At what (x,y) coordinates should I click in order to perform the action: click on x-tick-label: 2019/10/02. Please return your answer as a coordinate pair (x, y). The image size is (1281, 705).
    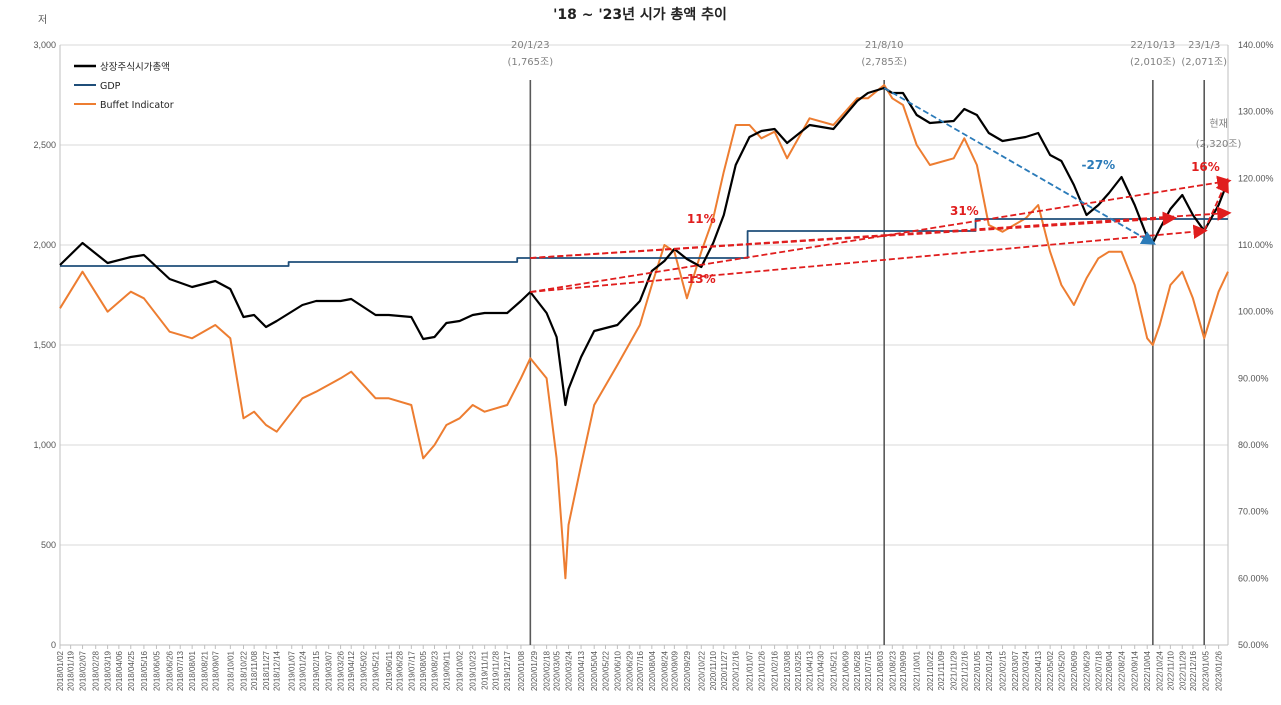
    Looking at the image, I should click on (460, 670).